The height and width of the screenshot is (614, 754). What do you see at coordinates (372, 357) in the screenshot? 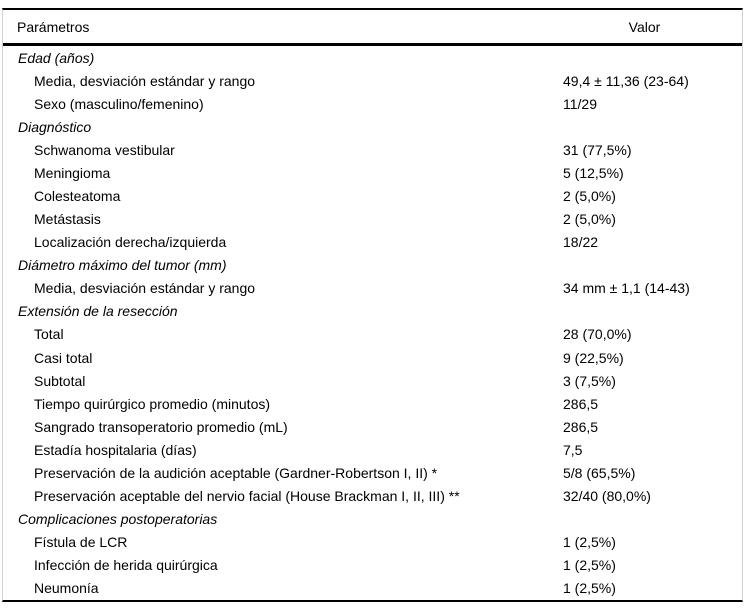
I see `table-row: Casi total 9 (22,5%)` at bounding box center [372, 357].